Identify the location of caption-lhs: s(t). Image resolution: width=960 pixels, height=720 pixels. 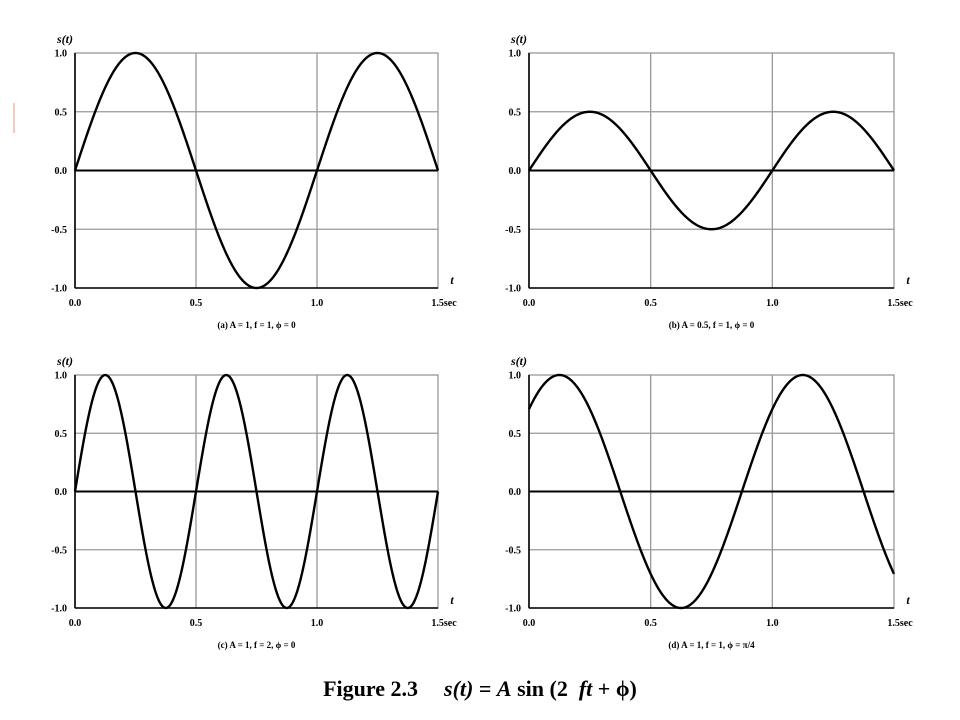
(459, 688).